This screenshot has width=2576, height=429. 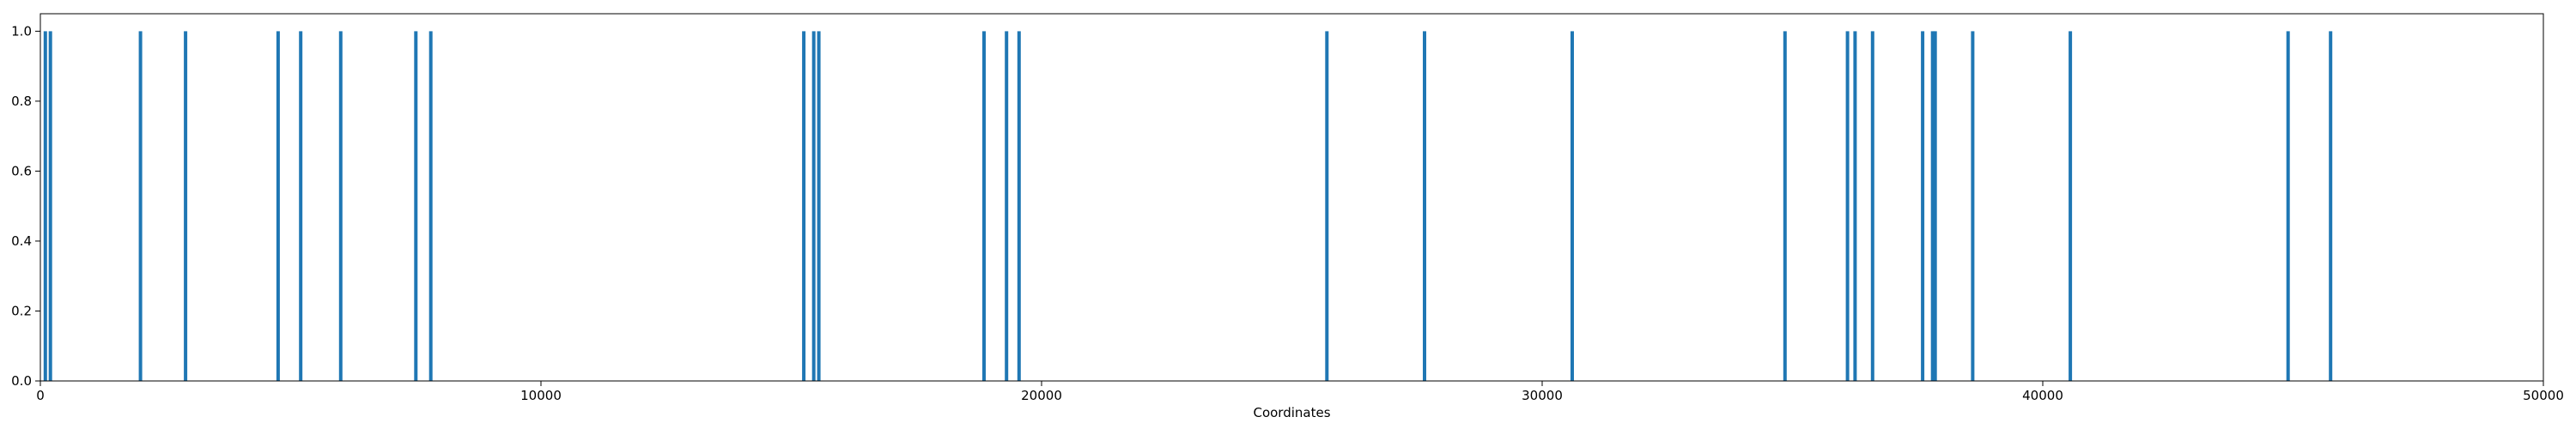 What do you see at coordinates (25, 206) in the screenshot?
I see `y-axis: 0.0 0.2 0.4 0.6 0.8 1.0` at bounding box center [25, 206].